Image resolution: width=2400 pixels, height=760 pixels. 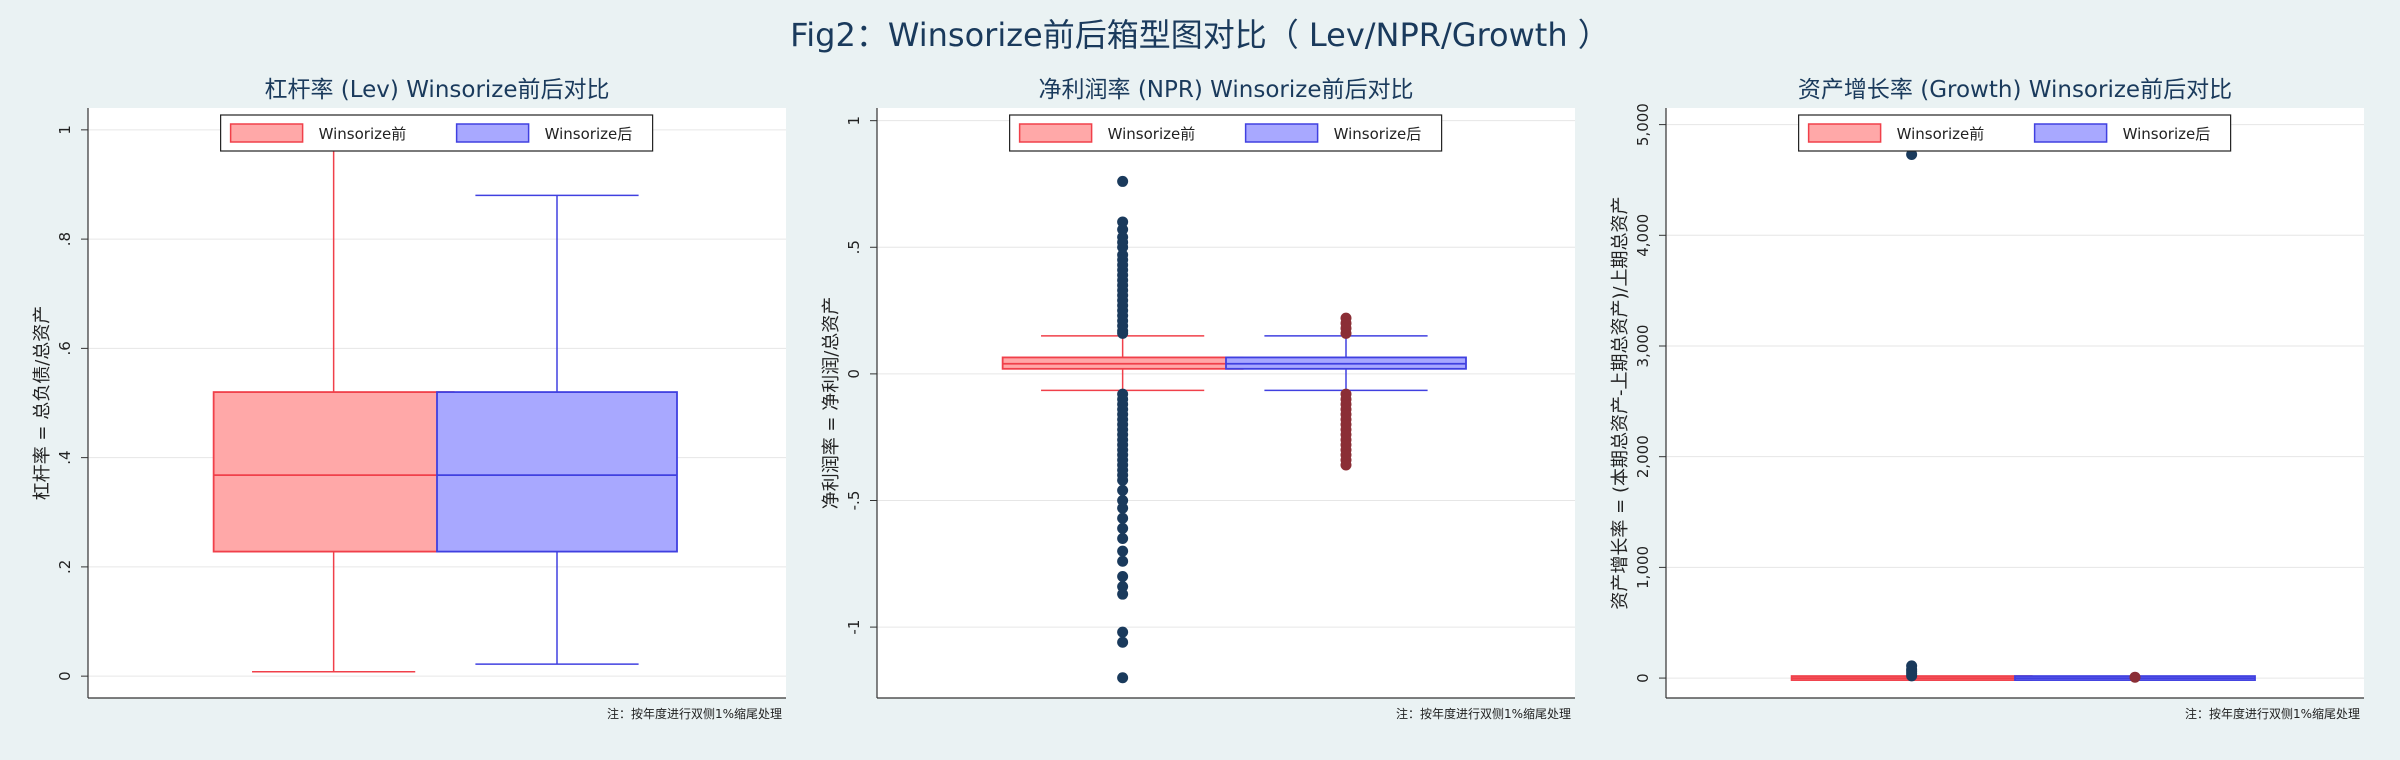 I want to click on panel2-ytick-label: 1, so click(x=854, y=121).